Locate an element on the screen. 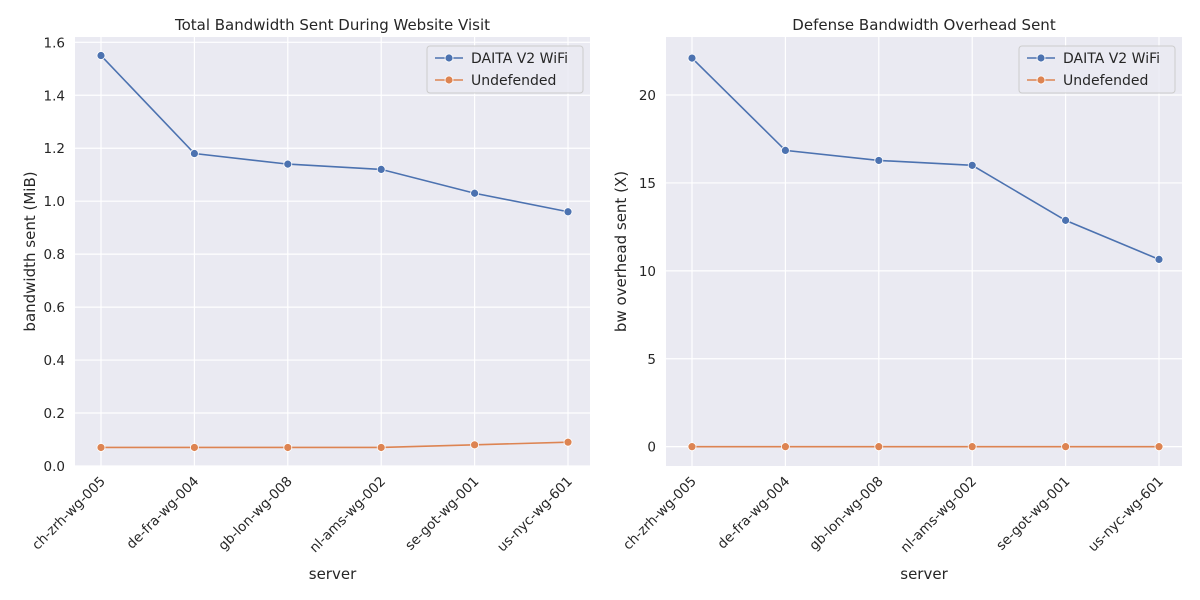 This screenshot has width=1200, height=600. y-tick-label: 1.0 is located at coordinates (54, 202).